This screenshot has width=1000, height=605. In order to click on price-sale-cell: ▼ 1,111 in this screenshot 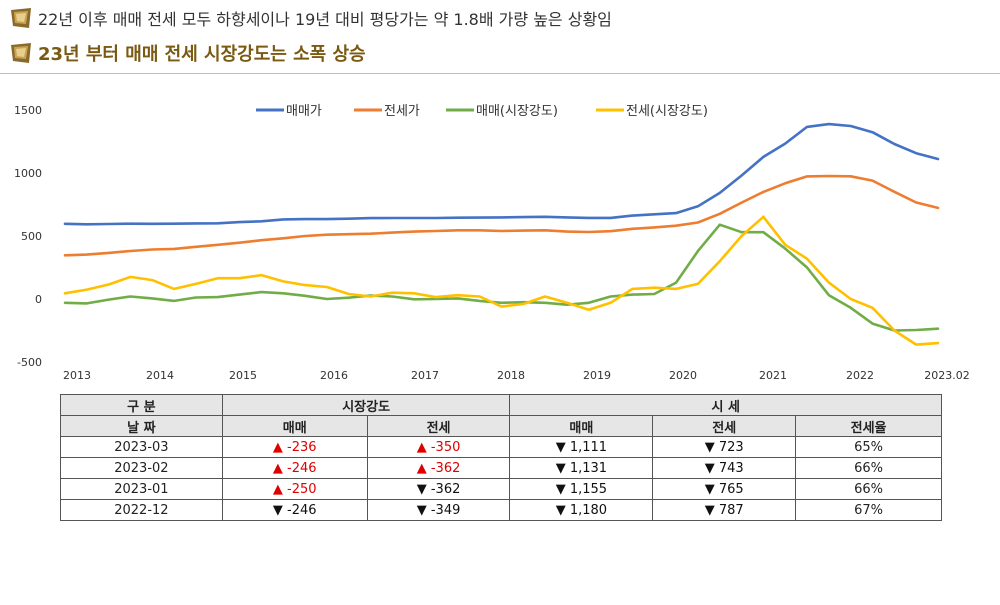, I will do `click(581, 447)`.